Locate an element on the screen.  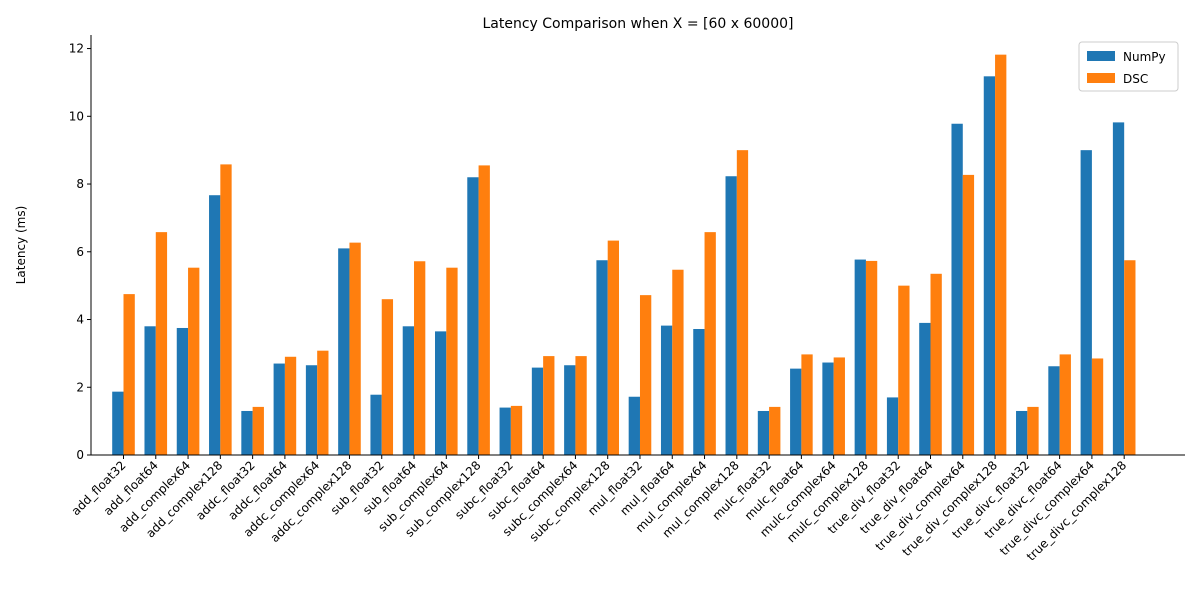
y-tick-label: 8 is located at coordinates (80, 184).